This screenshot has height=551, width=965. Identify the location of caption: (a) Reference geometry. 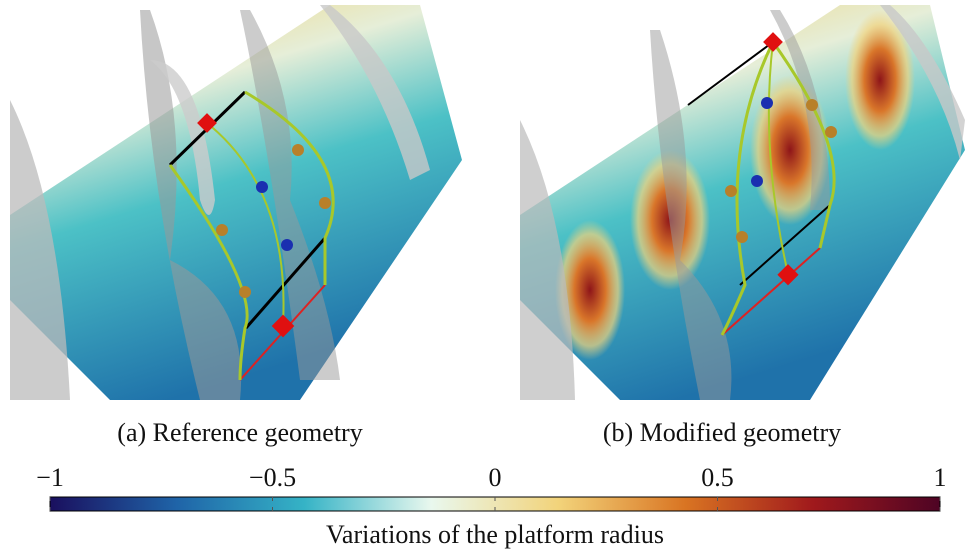
(239, 432).